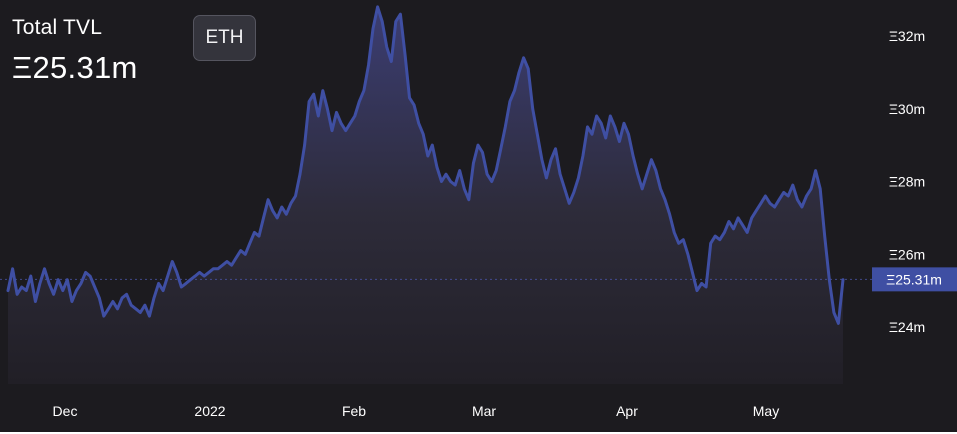 The height and width of the screenshot is (434, 957). What do you see at coordinates (209, 411) in the screenshot?
I see `x-tick-label: 2022` at bounding box center [209, 411].